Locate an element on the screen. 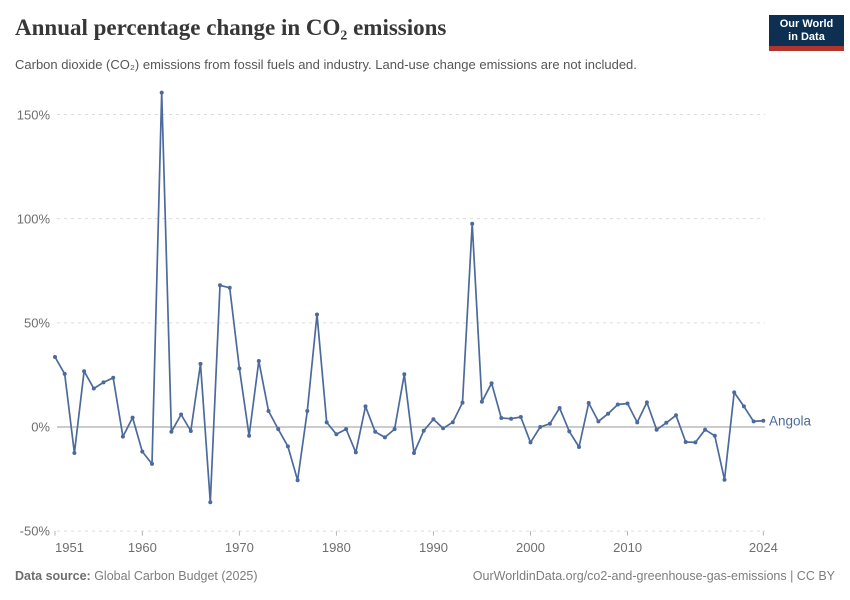 The height and width of the screenshot is (600, 850). x-axis-label-1951: 1951 is located at coordinates (69, 547).